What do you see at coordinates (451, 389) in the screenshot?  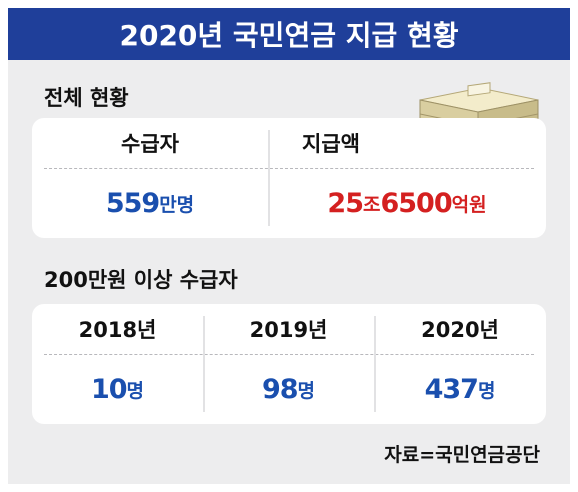 I see `year-value: 437` at bounding box center [451, 389].